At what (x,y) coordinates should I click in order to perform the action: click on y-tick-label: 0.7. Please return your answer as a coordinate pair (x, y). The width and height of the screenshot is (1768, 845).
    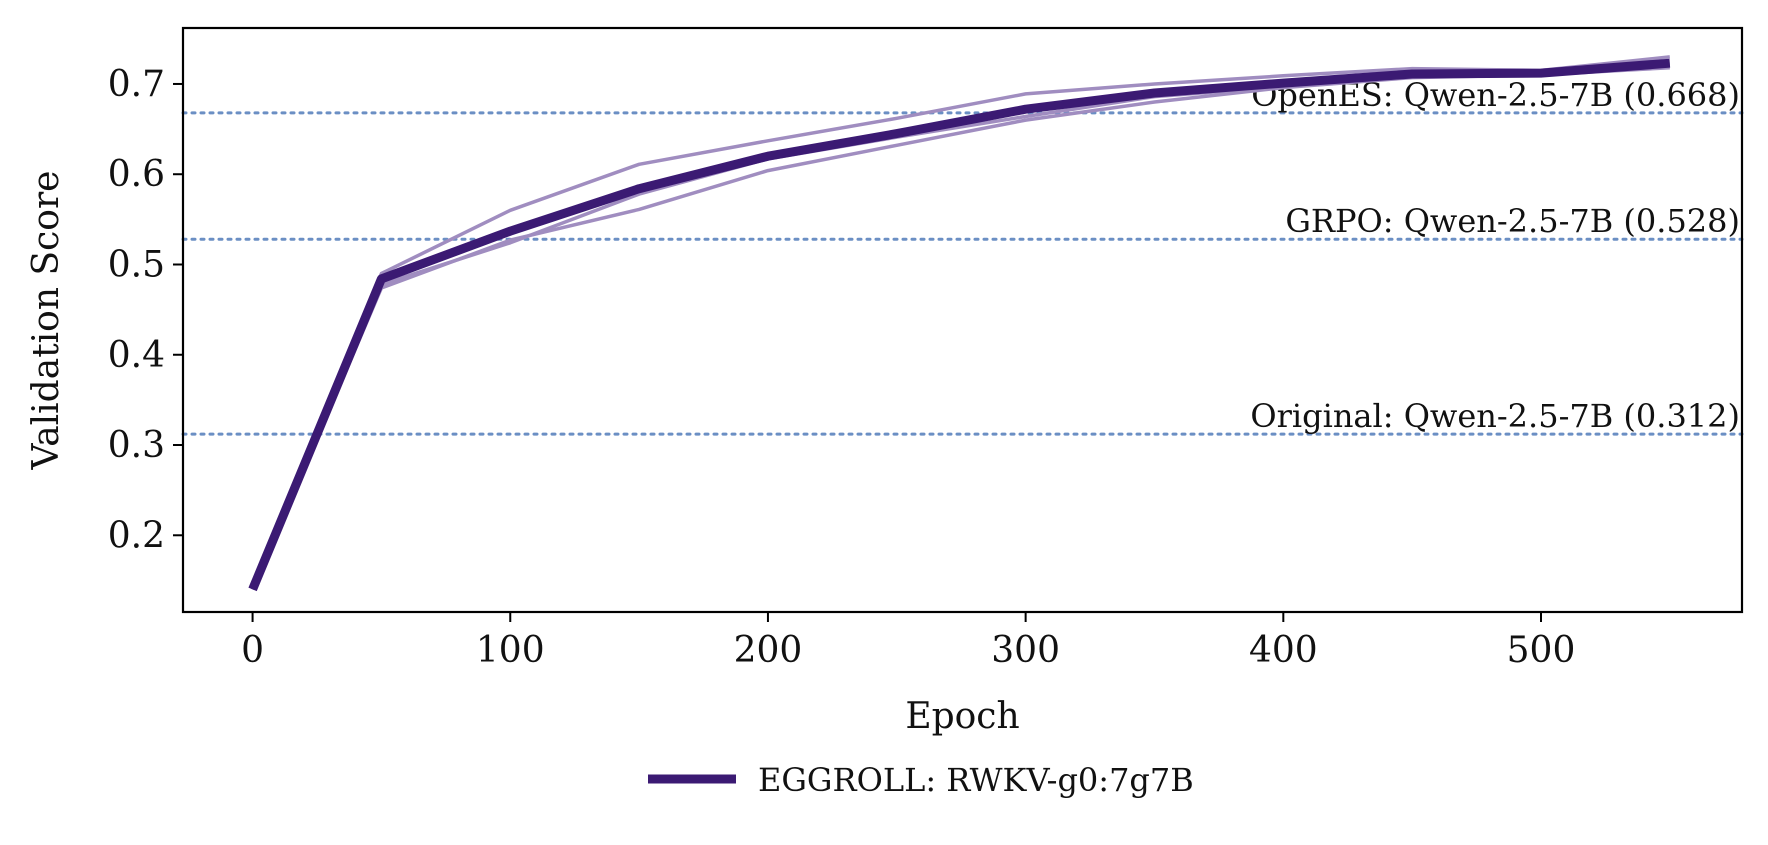
    Looking at the image, I should click on (136, 84).